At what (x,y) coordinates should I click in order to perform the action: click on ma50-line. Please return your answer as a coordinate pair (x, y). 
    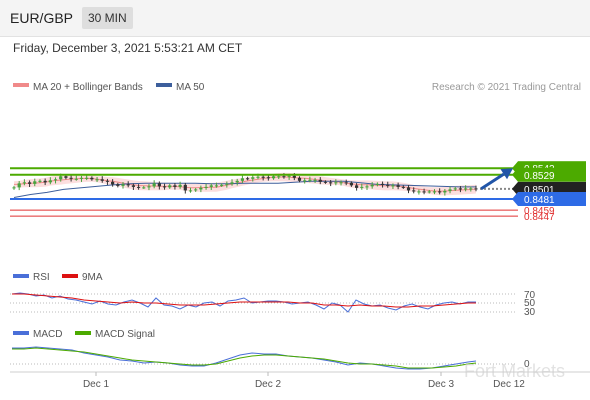
    Looking at the image, I should click on (244, 189).